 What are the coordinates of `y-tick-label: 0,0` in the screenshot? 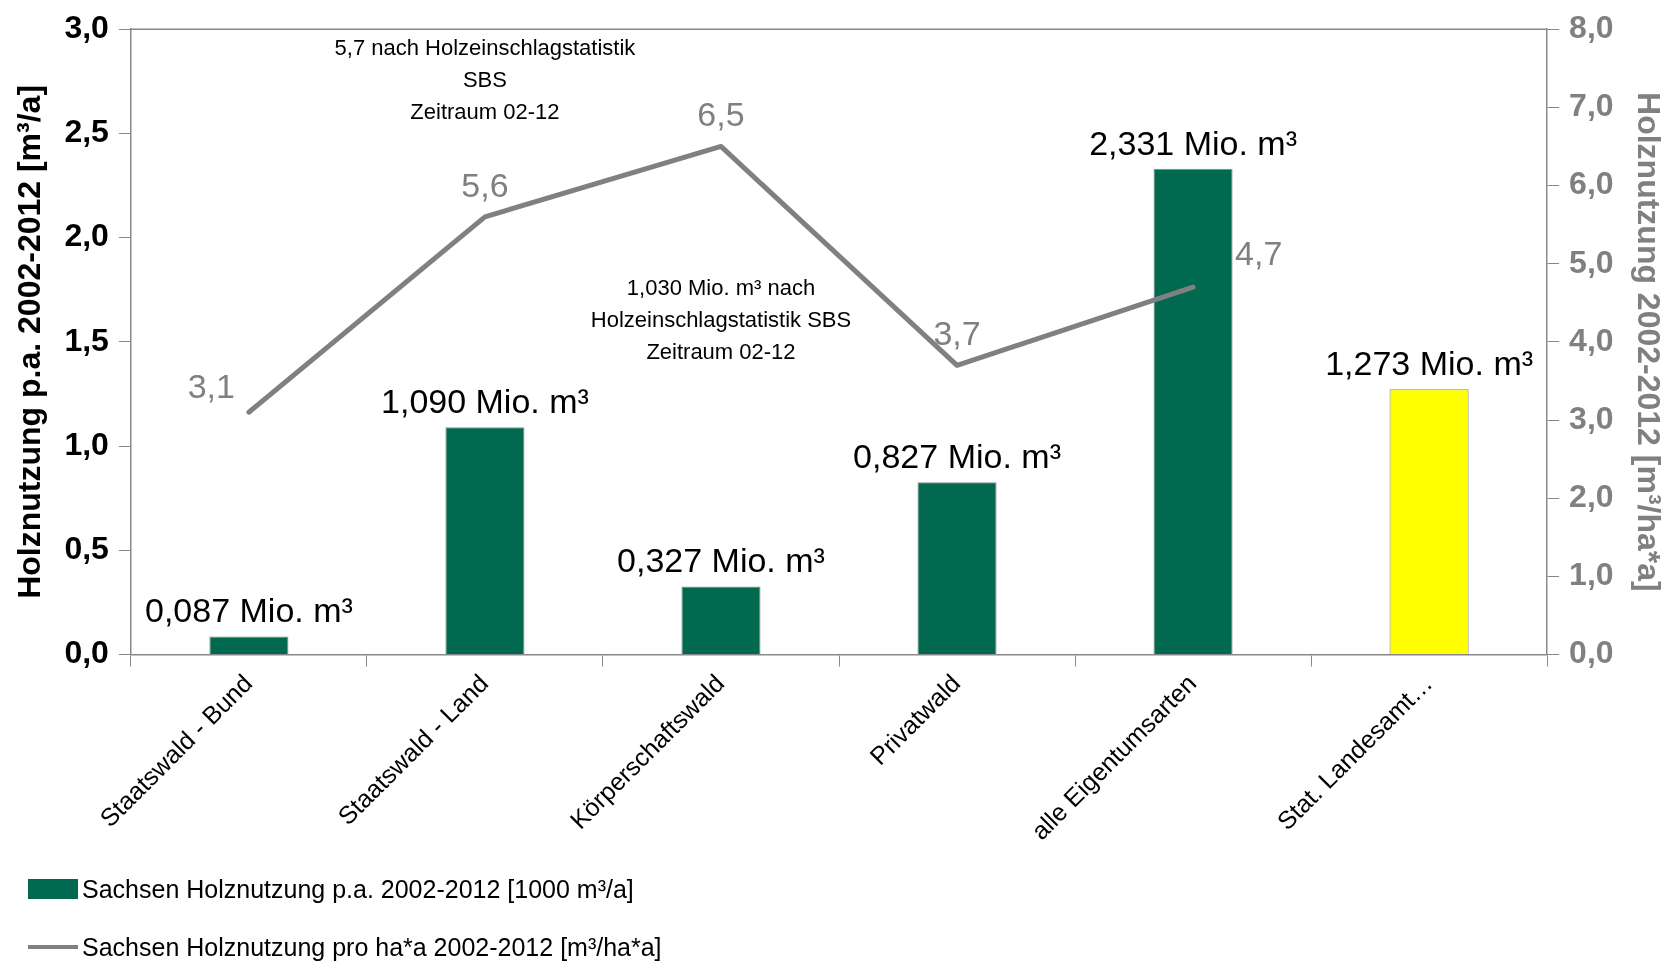 It's located at (86, 652).